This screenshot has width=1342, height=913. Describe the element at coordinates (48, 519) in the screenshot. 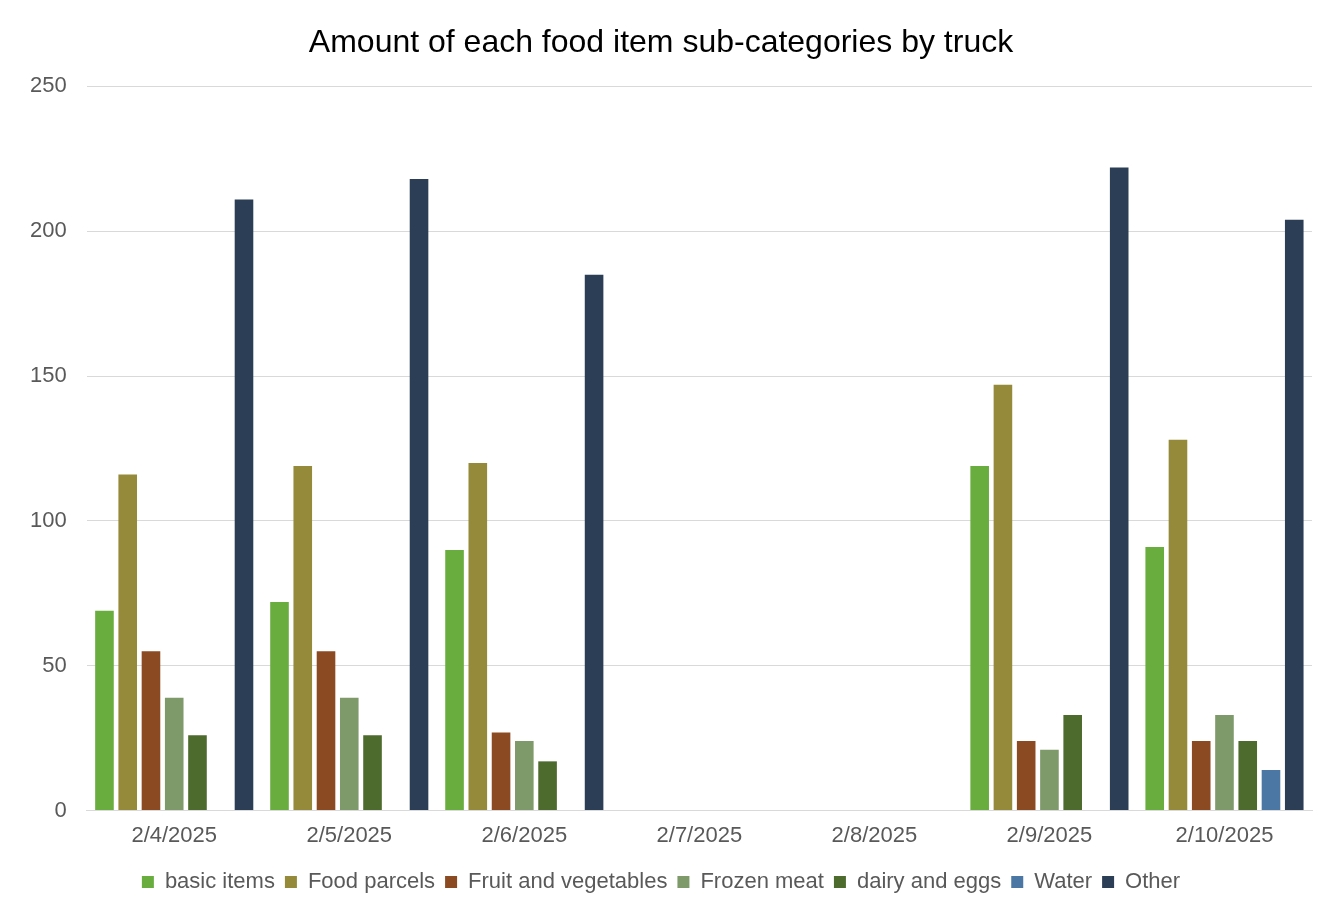

I see `y-tick-label: 100` at that location.